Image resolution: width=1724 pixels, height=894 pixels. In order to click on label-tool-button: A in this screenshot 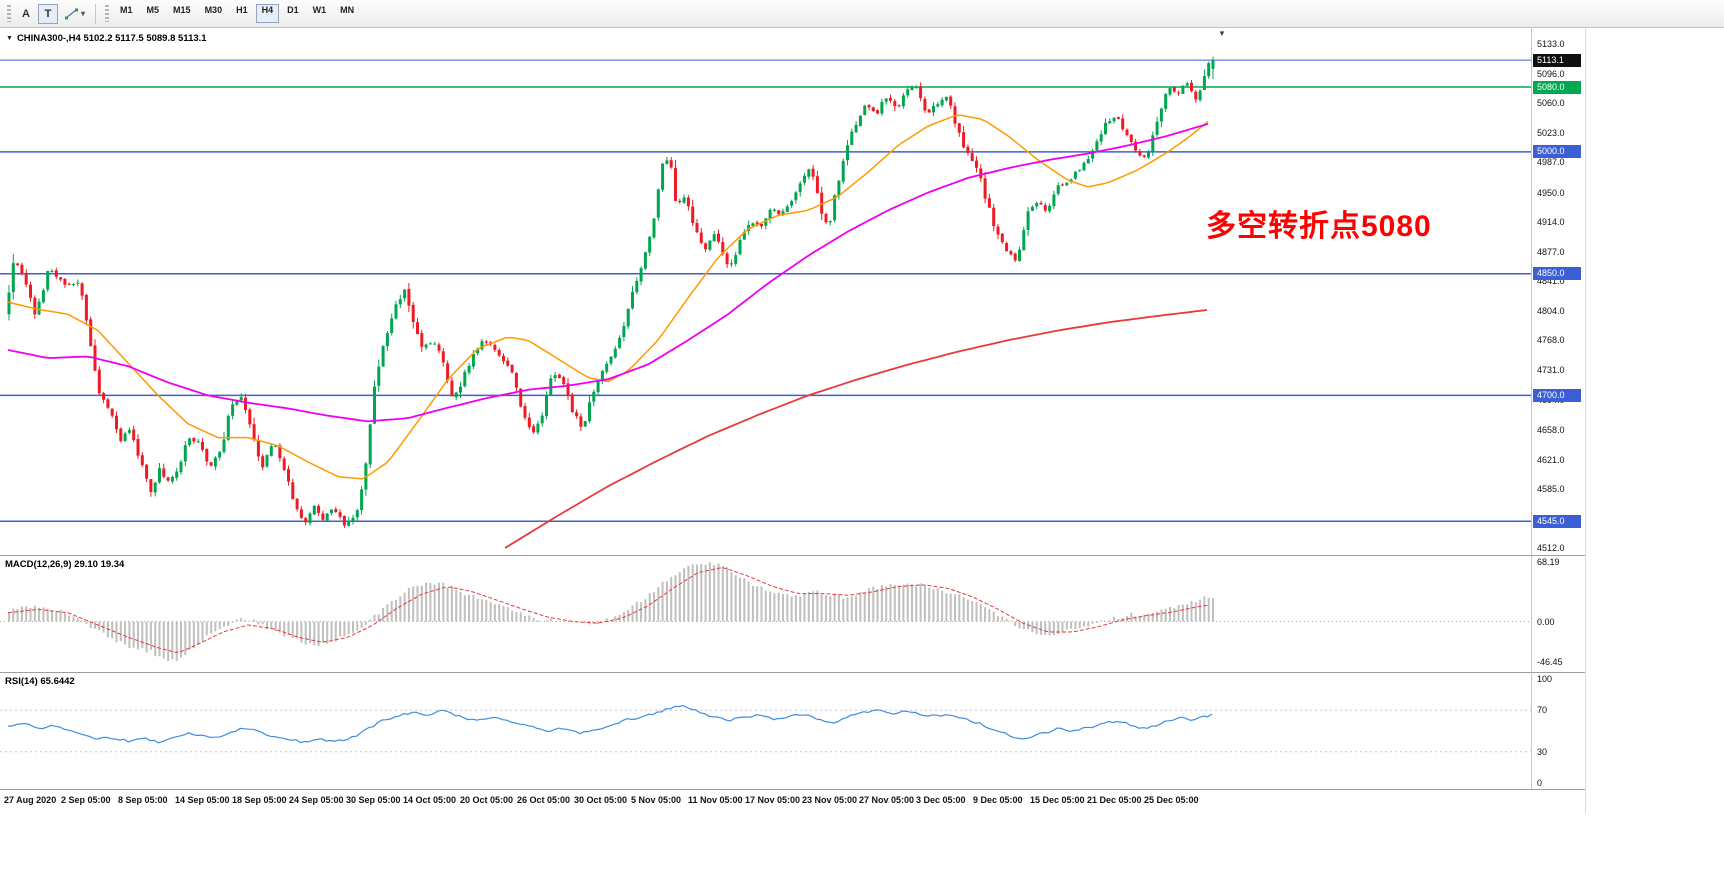, I will do `click(26, 13)`.